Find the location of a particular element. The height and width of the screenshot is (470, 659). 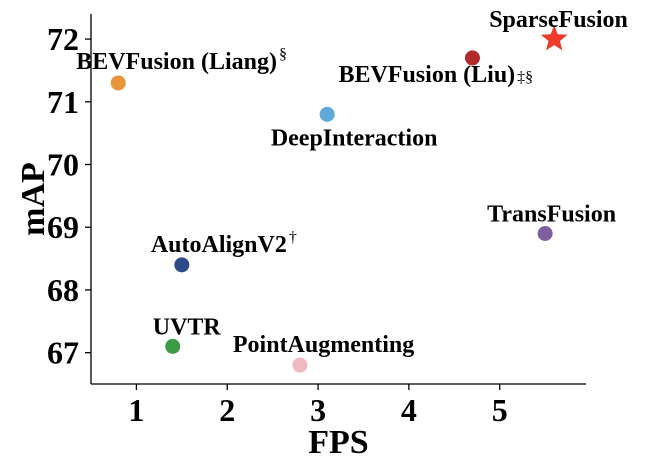

y-tick-label: 71 is located at coordinates (63, 102).